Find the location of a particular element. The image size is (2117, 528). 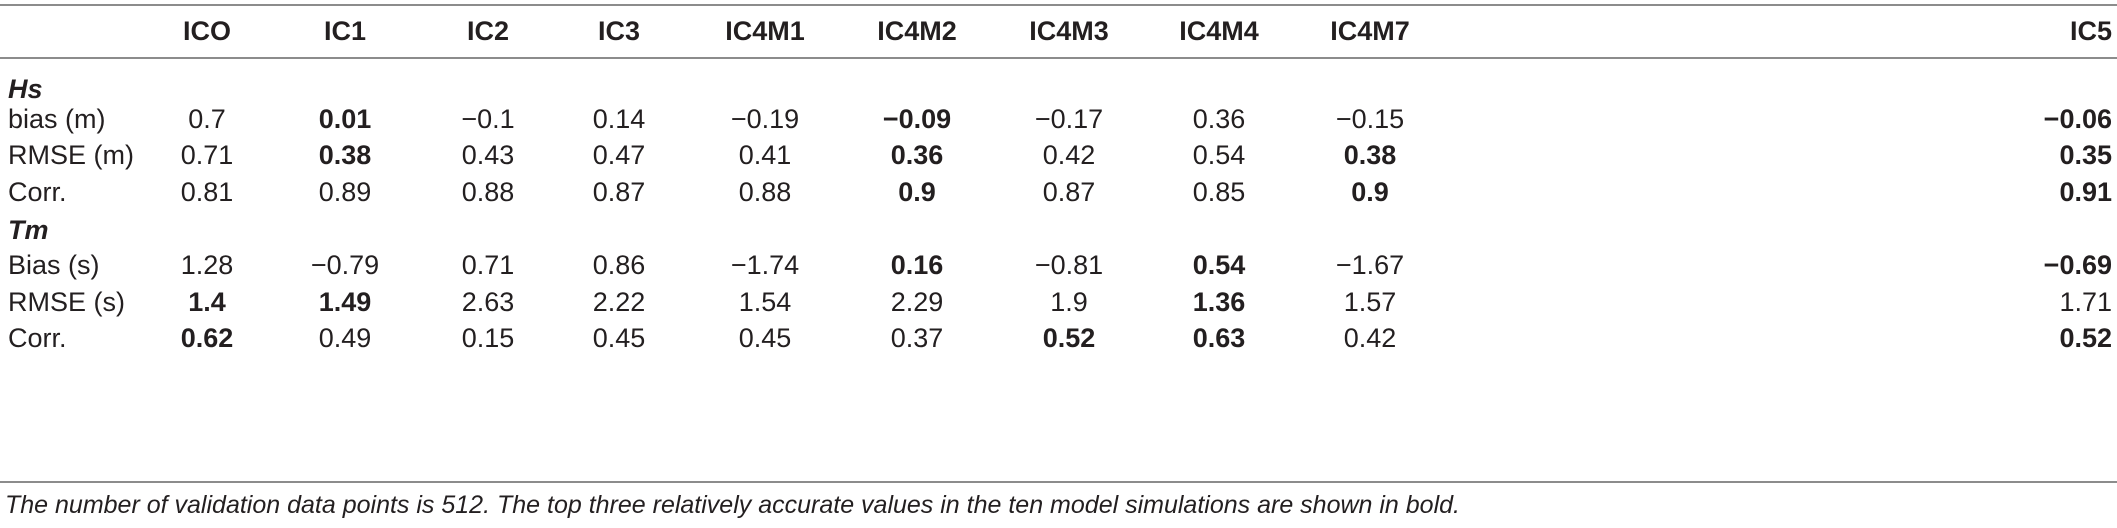

column-header: IC5 is located at coordinates (2090, 31).